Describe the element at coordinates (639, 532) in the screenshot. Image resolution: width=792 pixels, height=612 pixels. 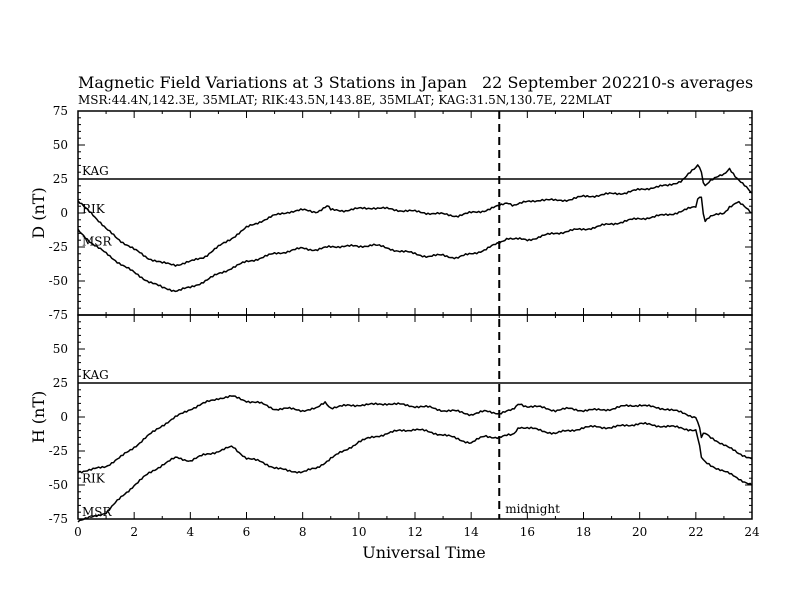
I see `x-tick-label: 20` at that location.